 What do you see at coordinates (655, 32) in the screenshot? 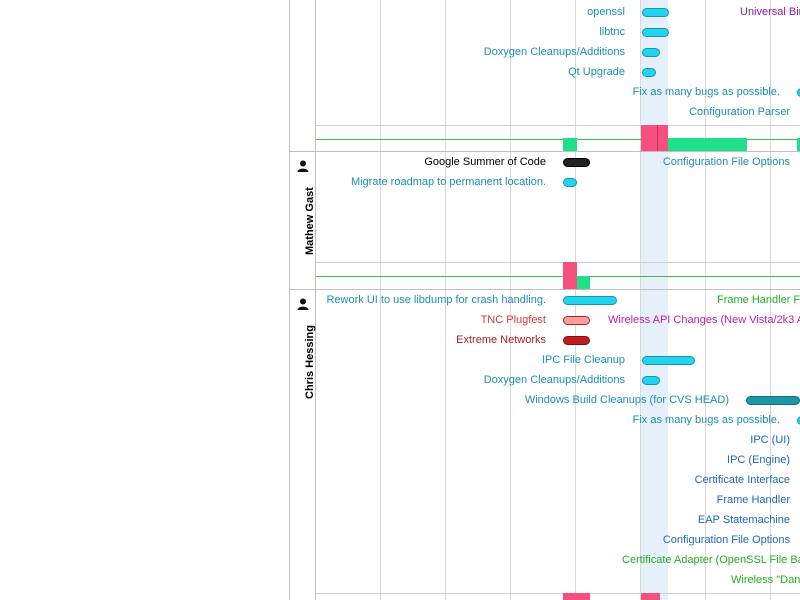
I see `task-bar-libtnc` at bounding box center [655, 32].